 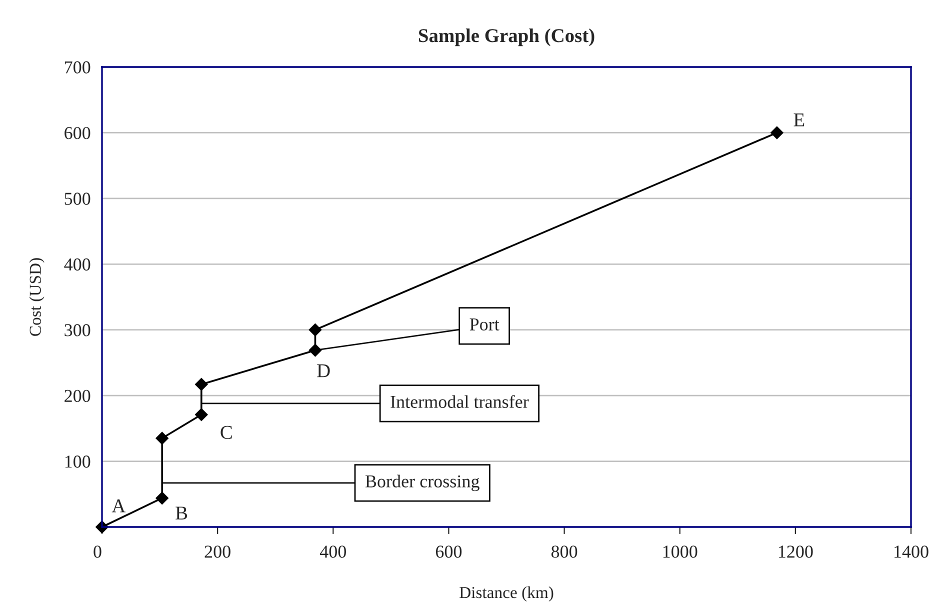 I want to click on y-tick-label: 600, so click(x=77, y=133).